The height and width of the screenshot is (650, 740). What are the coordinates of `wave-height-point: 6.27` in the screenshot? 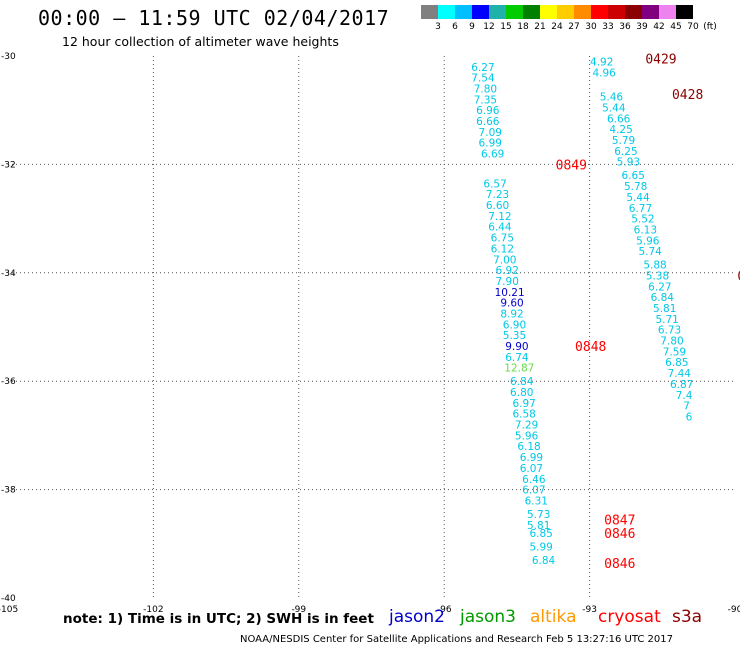 It's located at (482, 68).